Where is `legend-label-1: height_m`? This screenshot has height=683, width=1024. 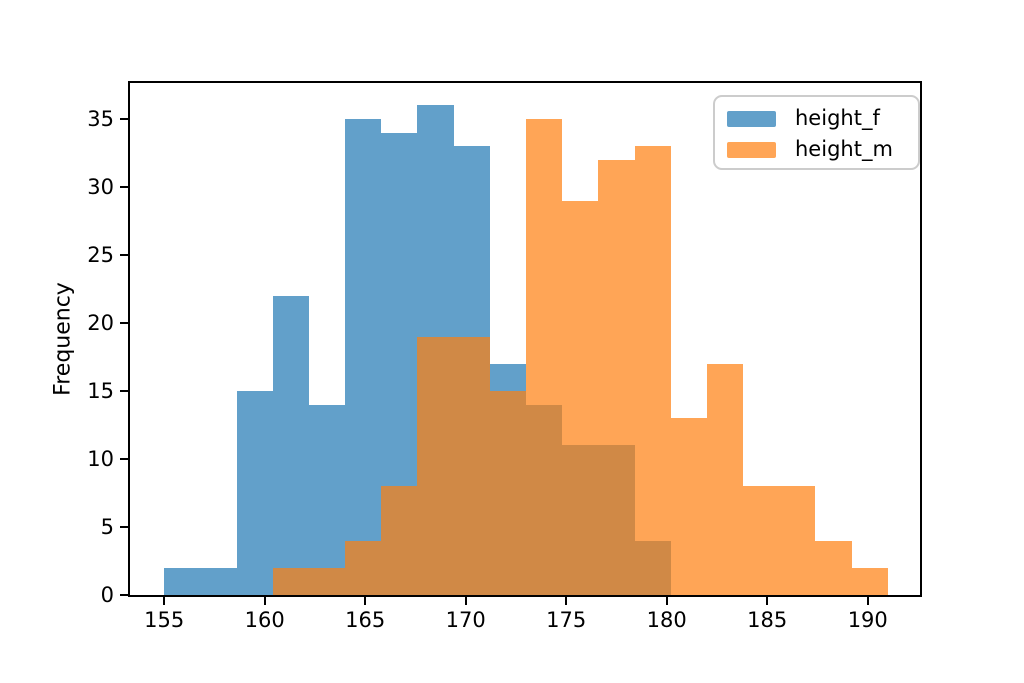
legend-label-1: height_m is located at coordinates (844, 149).